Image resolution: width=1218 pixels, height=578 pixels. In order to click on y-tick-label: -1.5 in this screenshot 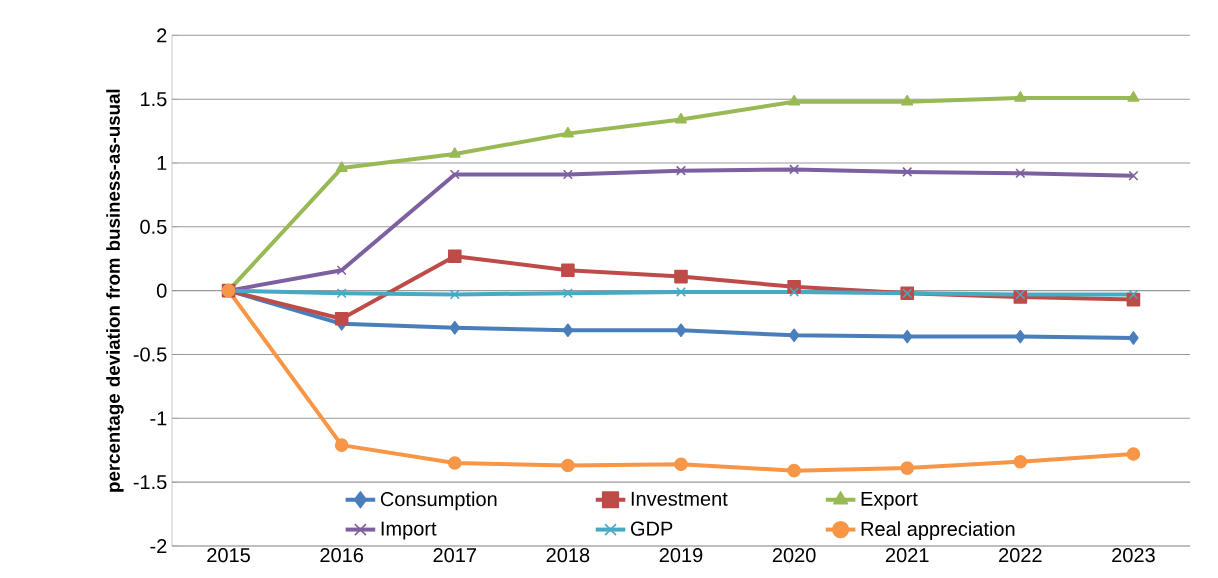, I will do `click(150, 482)`.